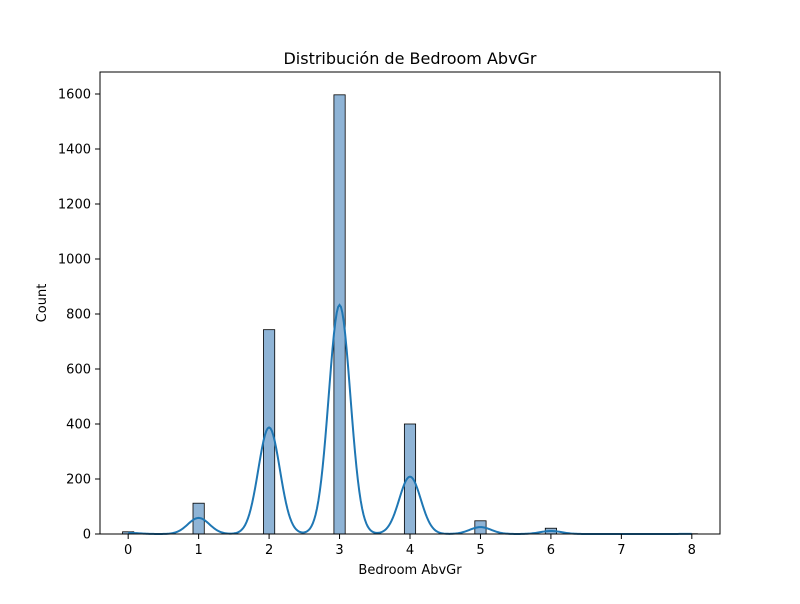  What do you see at coordinates (410, 570) in the screenshot?
I see `x-axis-label: Bedroom AbvGr` at bounding box center [410, 570].